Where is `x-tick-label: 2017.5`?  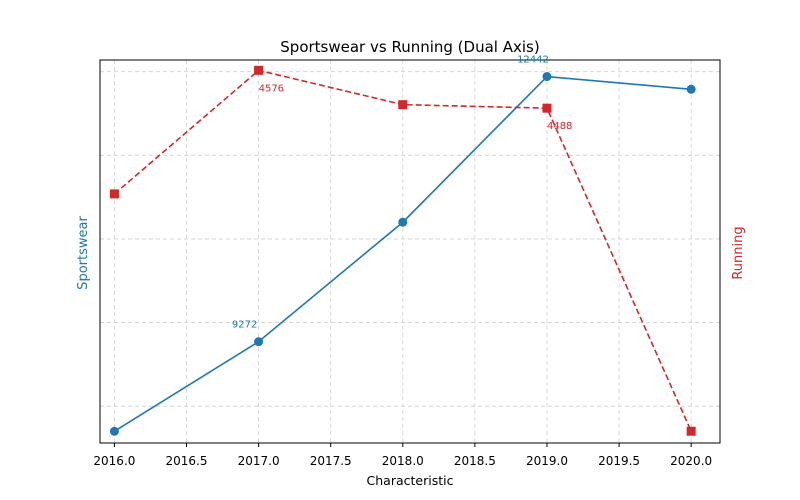
x-tick-label: 2017.5 is located at coordinates (331, 461).